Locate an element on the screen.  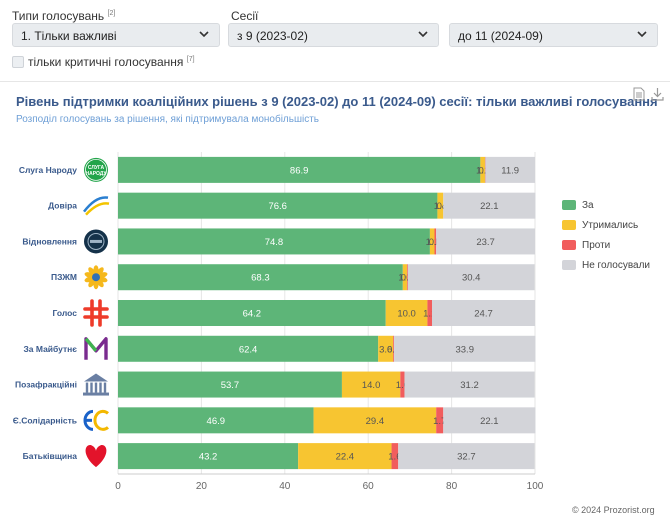
document-icon is located at coordinates (639, 94).